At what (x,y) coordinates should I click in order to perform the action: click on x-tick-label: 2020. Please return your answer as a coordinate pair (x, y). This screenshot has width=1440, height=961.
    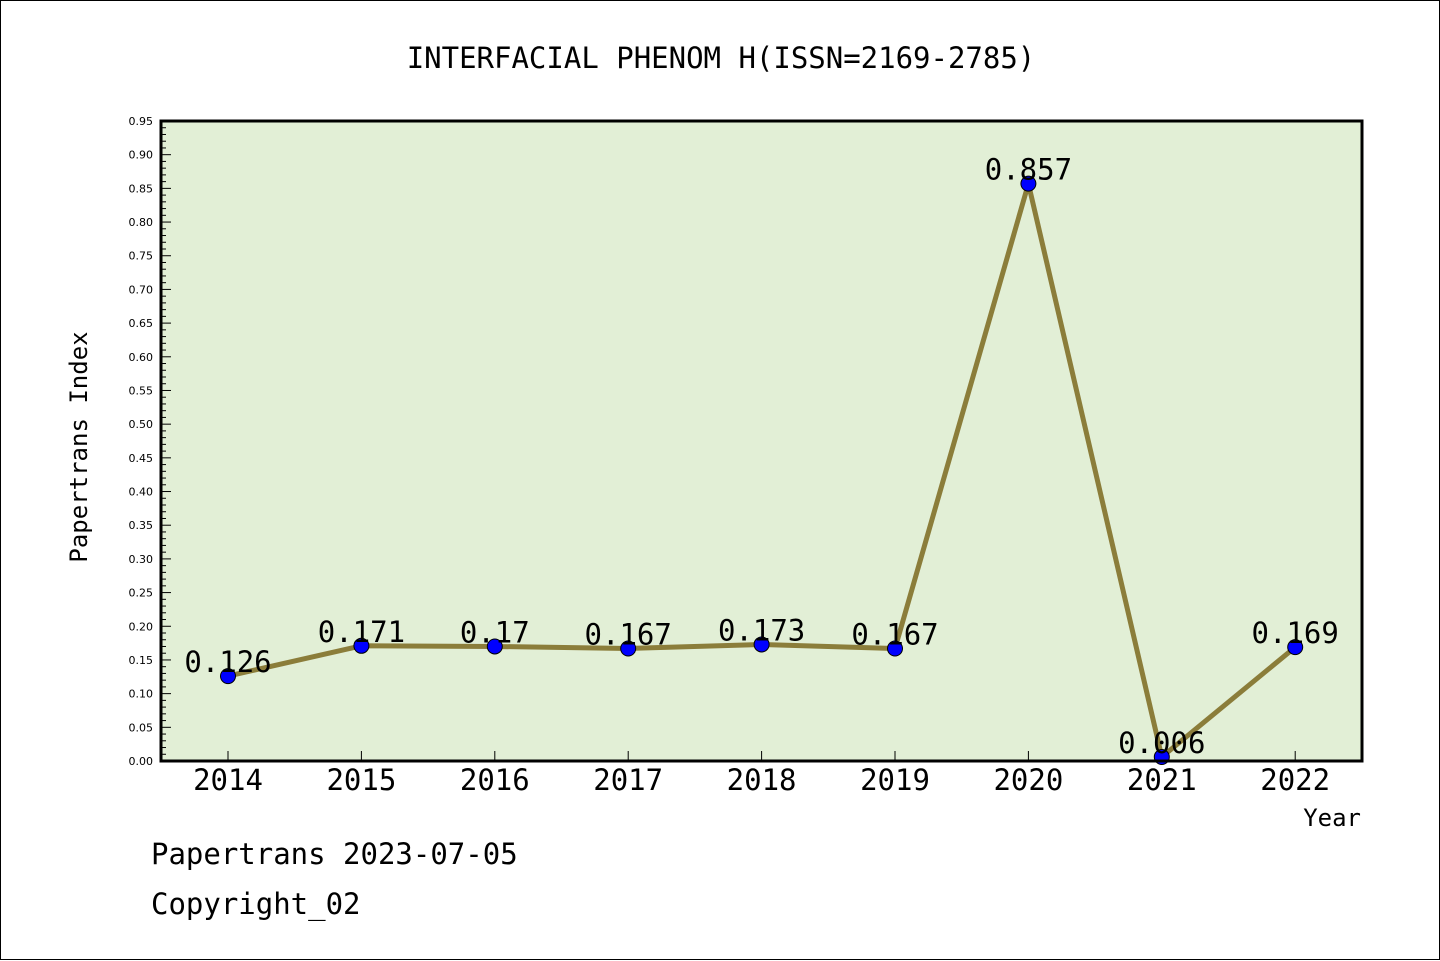
    Looking at the image, I should click on (1028, 780).